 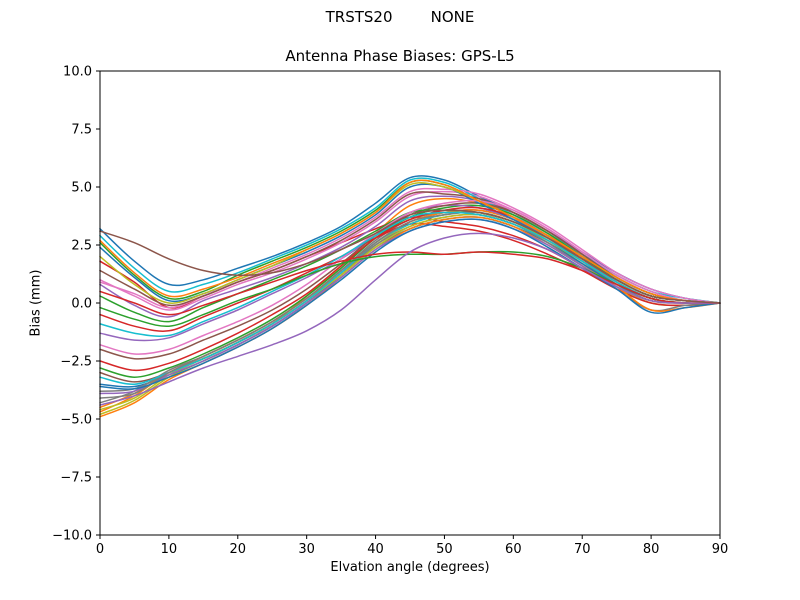 I want to click on y-tick-label: 0.0, so click(x=81, y=304).